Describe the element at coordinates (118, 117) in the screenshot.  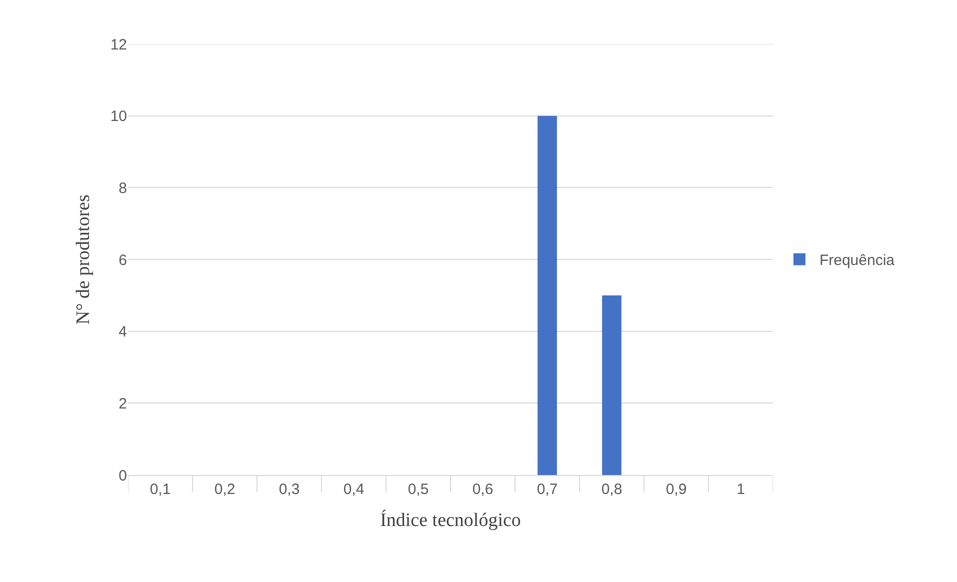
I see `y-tick-label: 10` at that location.